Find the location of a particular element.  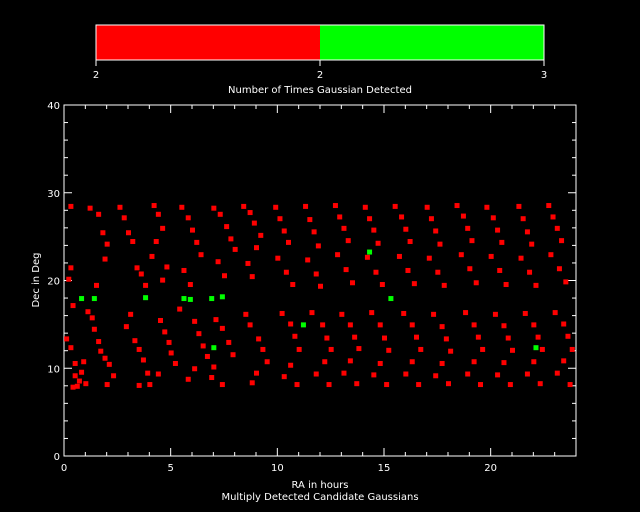

y-axis-label: Dec in Deg is located at coordinates (36, 279).